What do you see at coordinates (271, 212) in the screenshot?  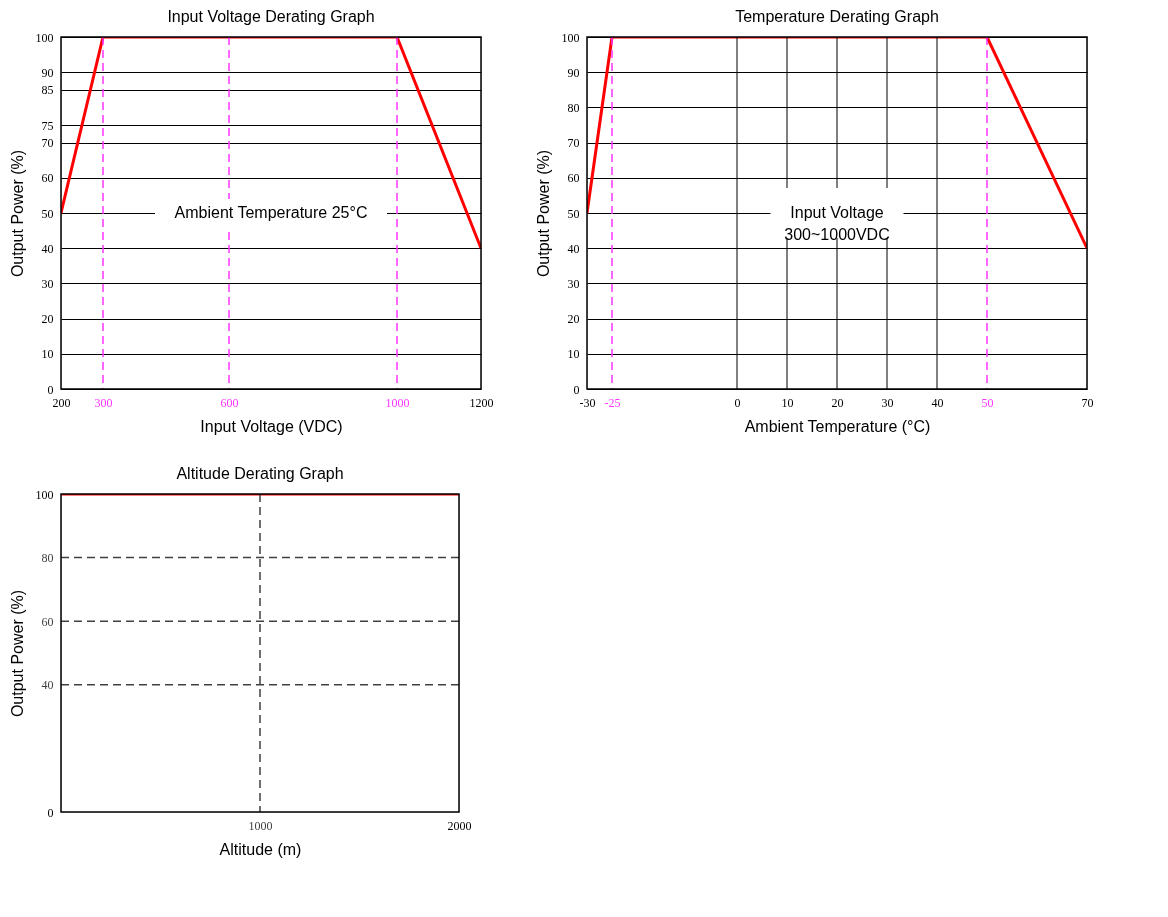 I see `annotation: Ambient Temperature 25°C` at bounding box center [271, 212].